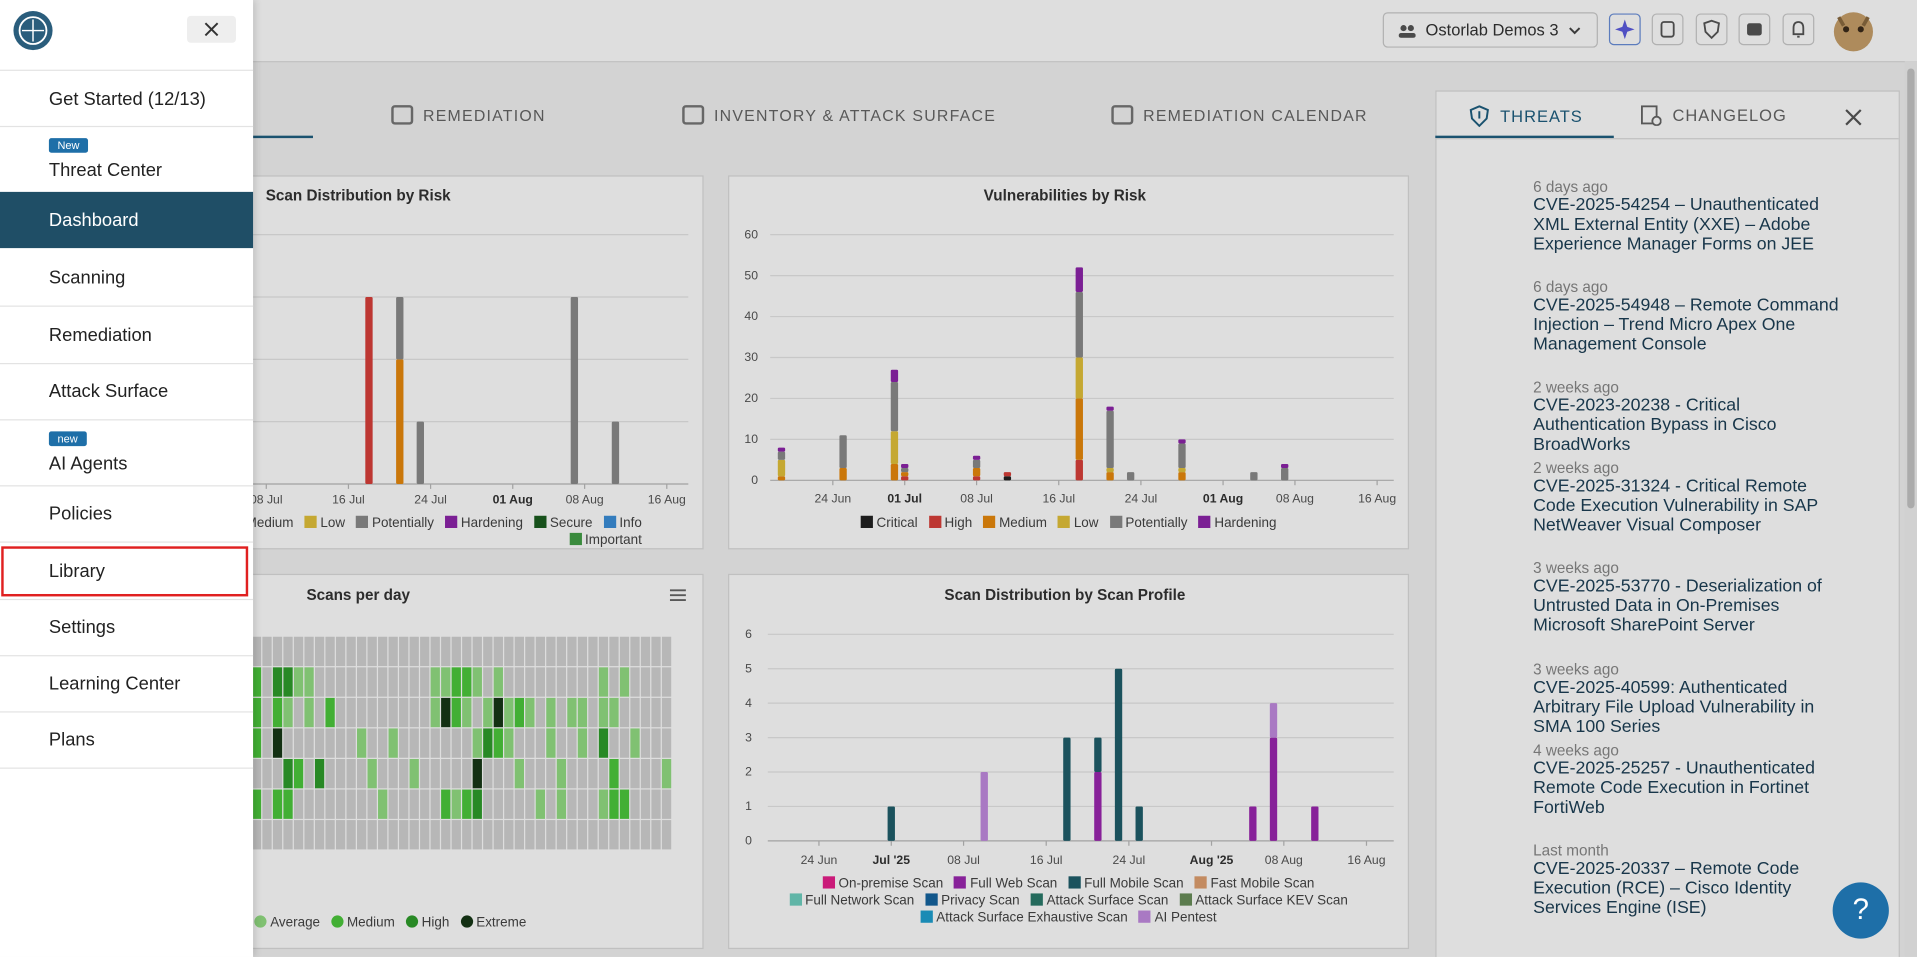  What do you see at coordinates (126, 159) in the screenshot?
I see `menu-item: Threat Center New` at bounding box center [126, 159].